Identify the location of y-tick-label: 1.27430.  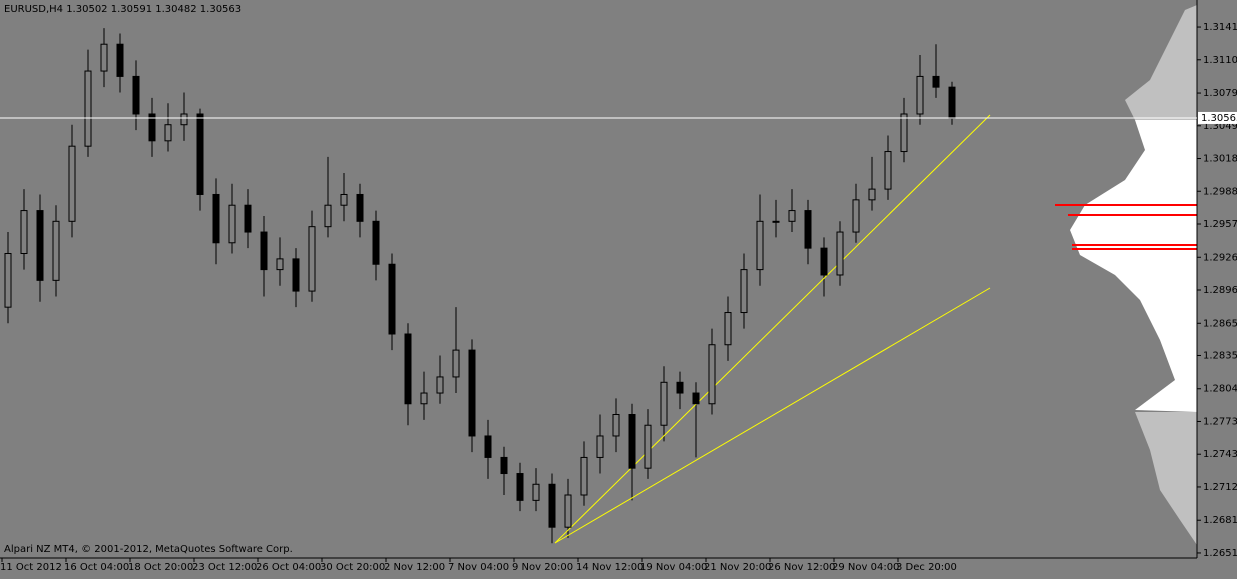
(1220, 454).